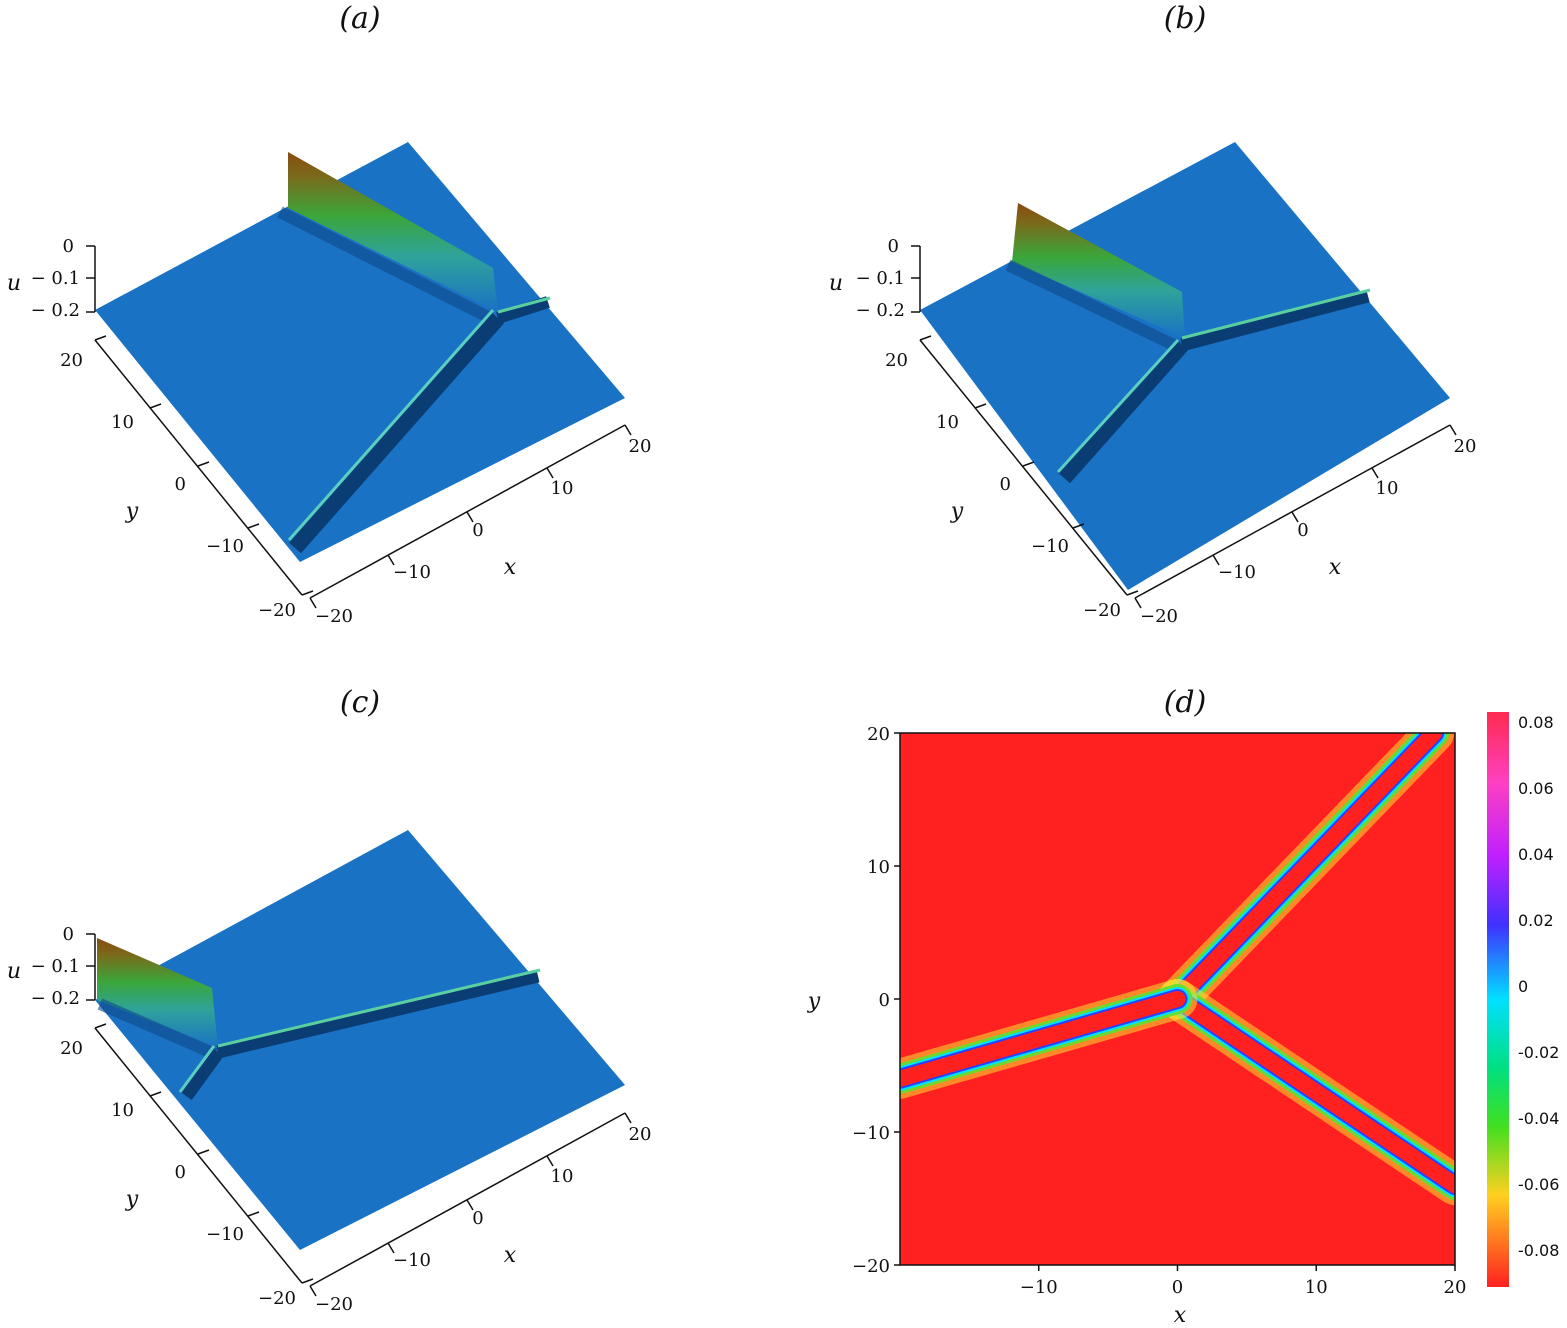 The height and width of the screenshot is (1328, 1567). Describe the element at coordinates (1536, 722) in the screenshot. I see `colorbar-tick: 0.08` at that location.